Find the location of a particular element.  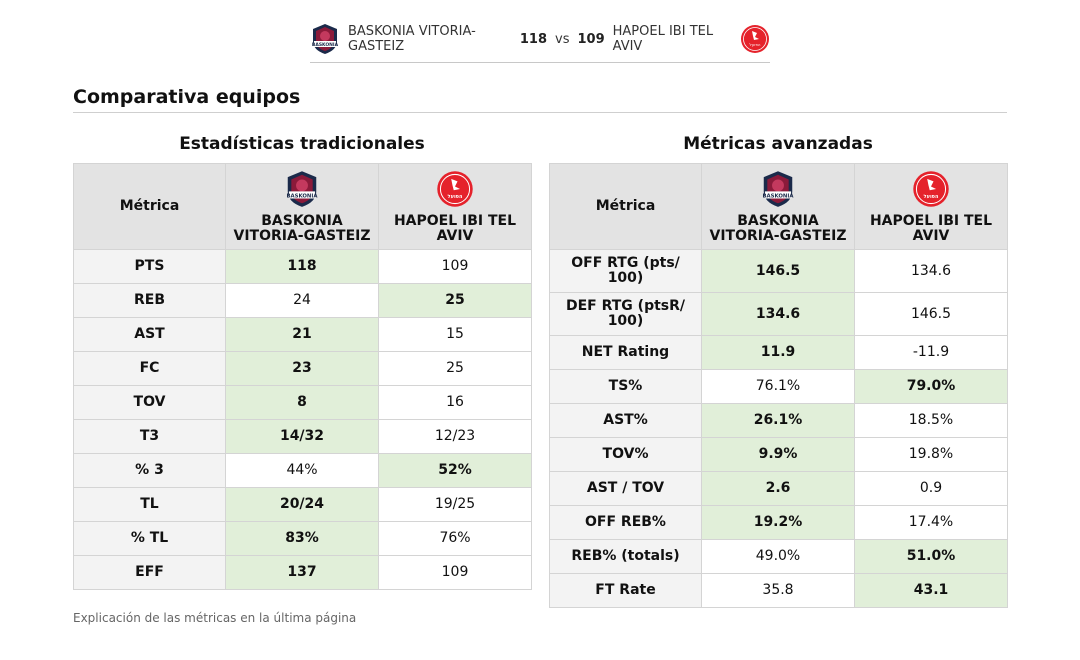

metric-name-cell: DEF RTG (ptsR/ 100) is located at coordinates (625, 314).